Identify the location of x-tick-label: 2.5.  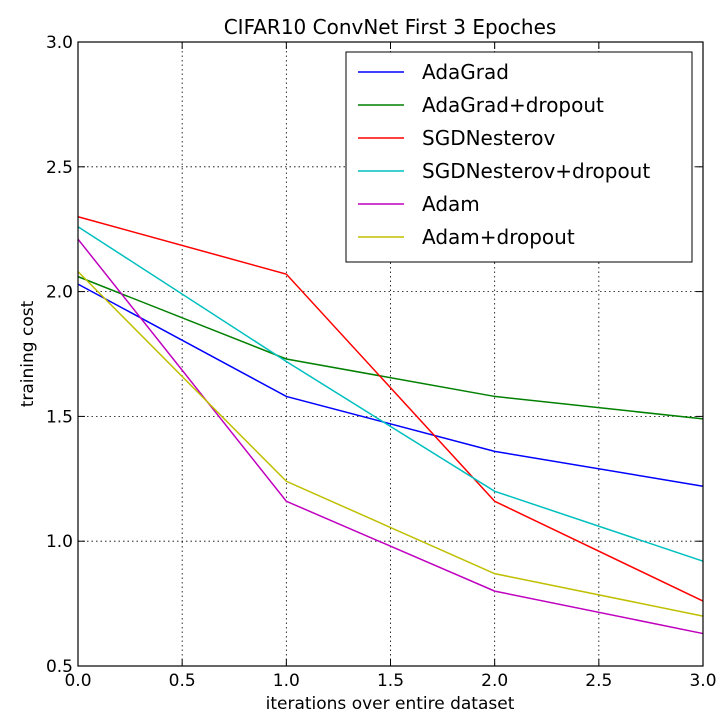
(598, 681).